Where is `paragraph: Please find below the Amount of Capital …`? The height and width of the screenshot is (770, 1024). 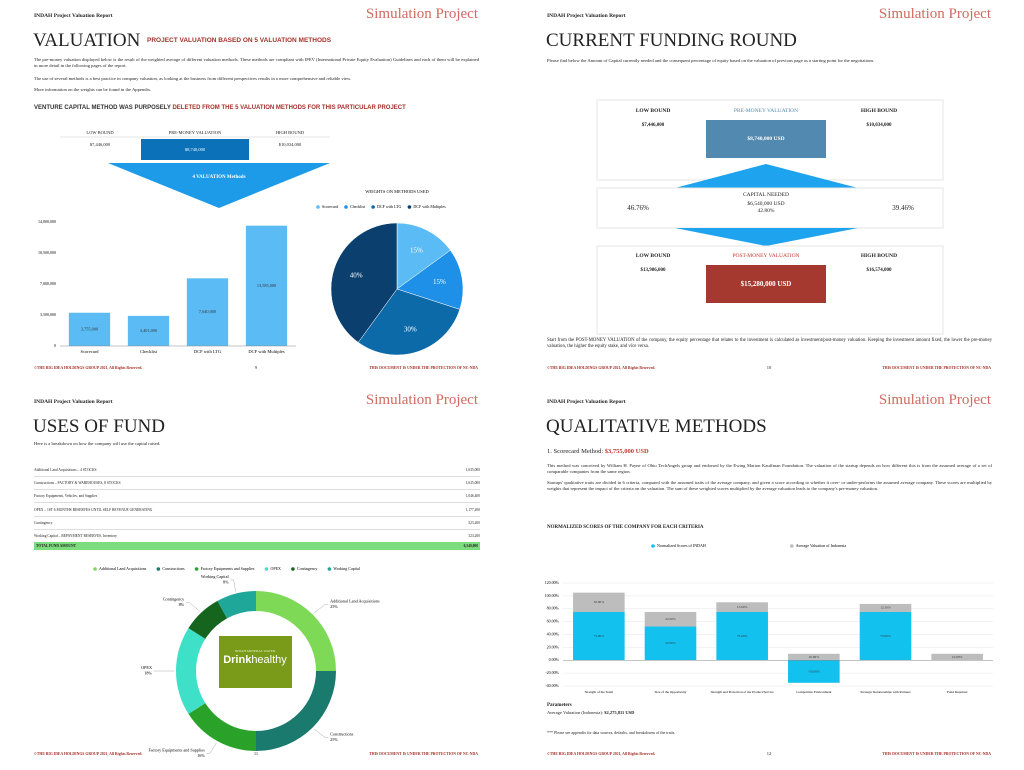 paragraph: Please find below the Amount of Capital … is located at coordinates (711, 60).